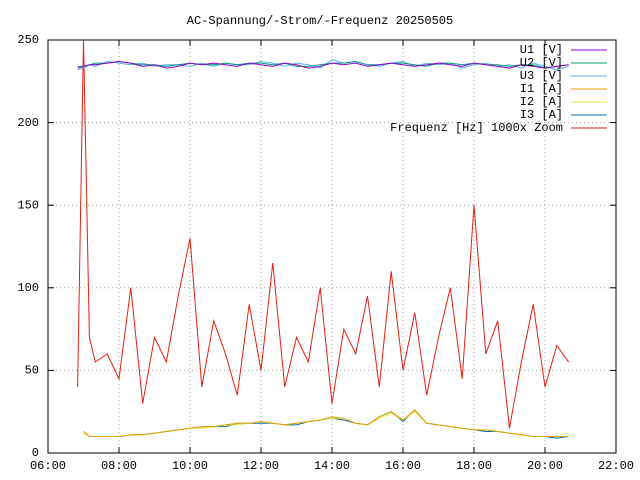 This screenshot has height=480, width=640. I want to click on x-tick-label: 08:00, so click(119, 466).